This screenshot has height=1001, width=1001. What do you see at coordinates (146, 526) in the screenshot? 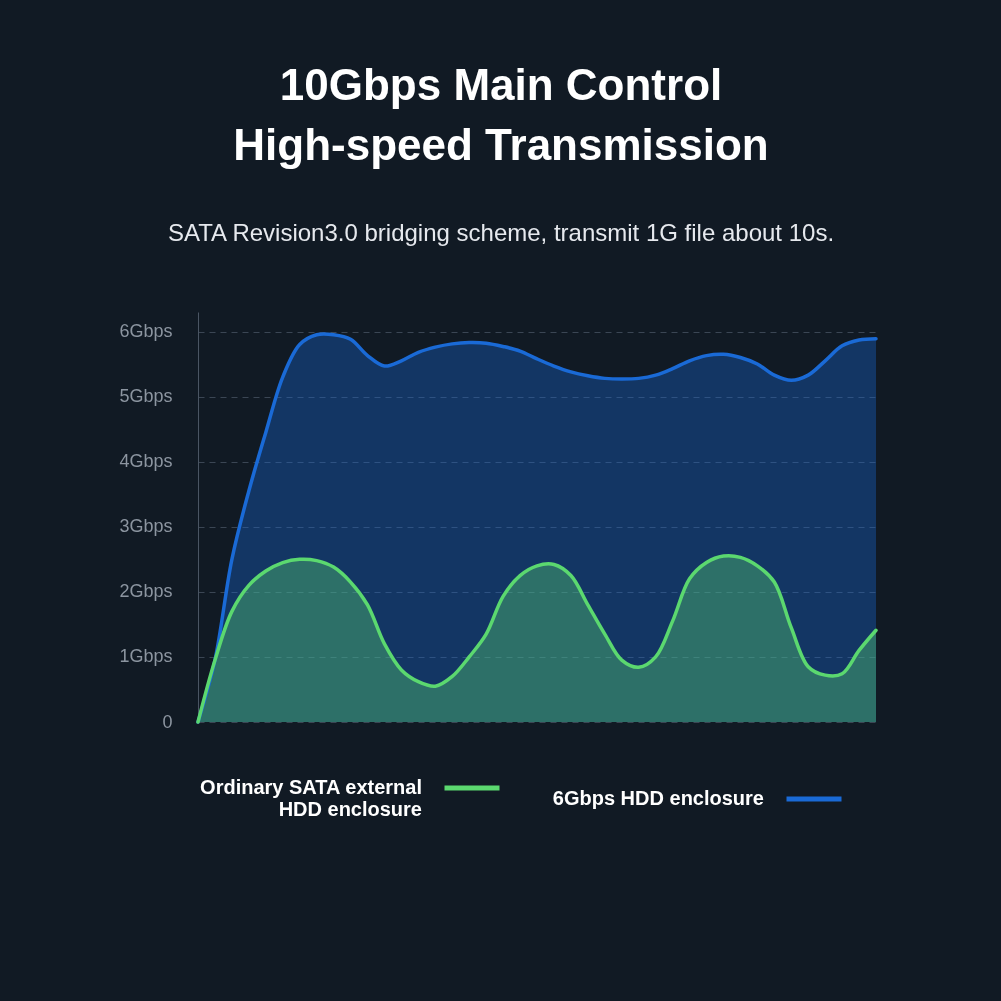
I see `y-tick-label: 3Gbps` at bounding box center [146, 526].